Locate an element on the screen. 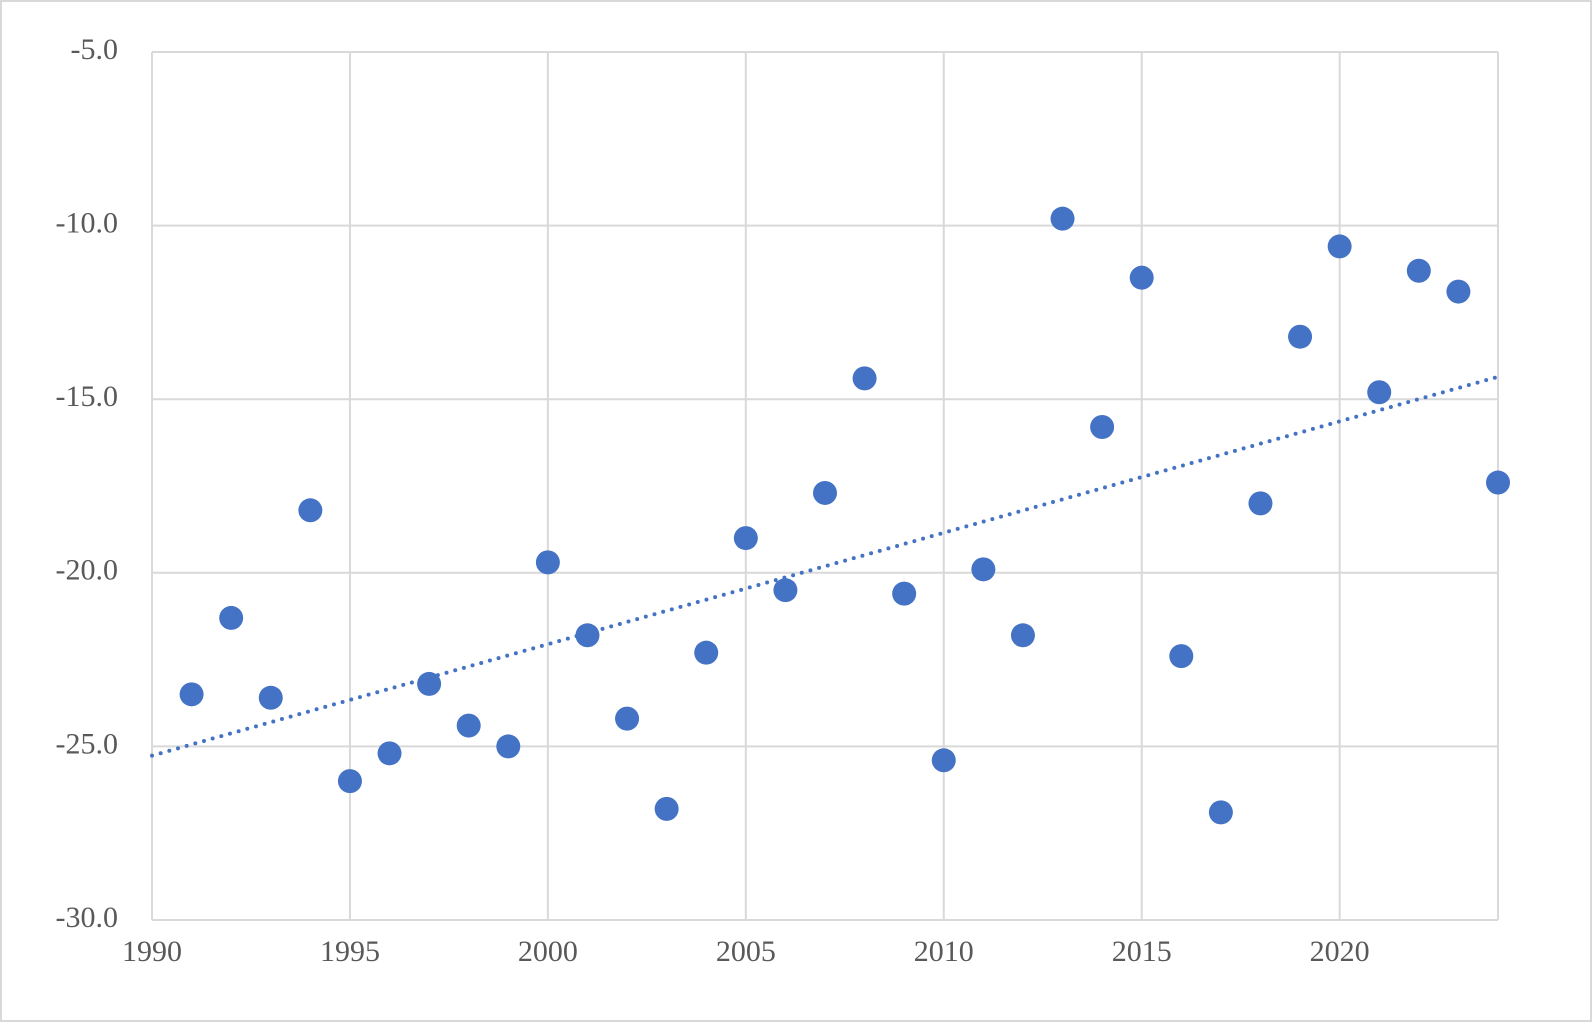 The height and width of the screenshot is (1022, 1592). y-tick-label: -30.0 is located at coordinates (87, 917).